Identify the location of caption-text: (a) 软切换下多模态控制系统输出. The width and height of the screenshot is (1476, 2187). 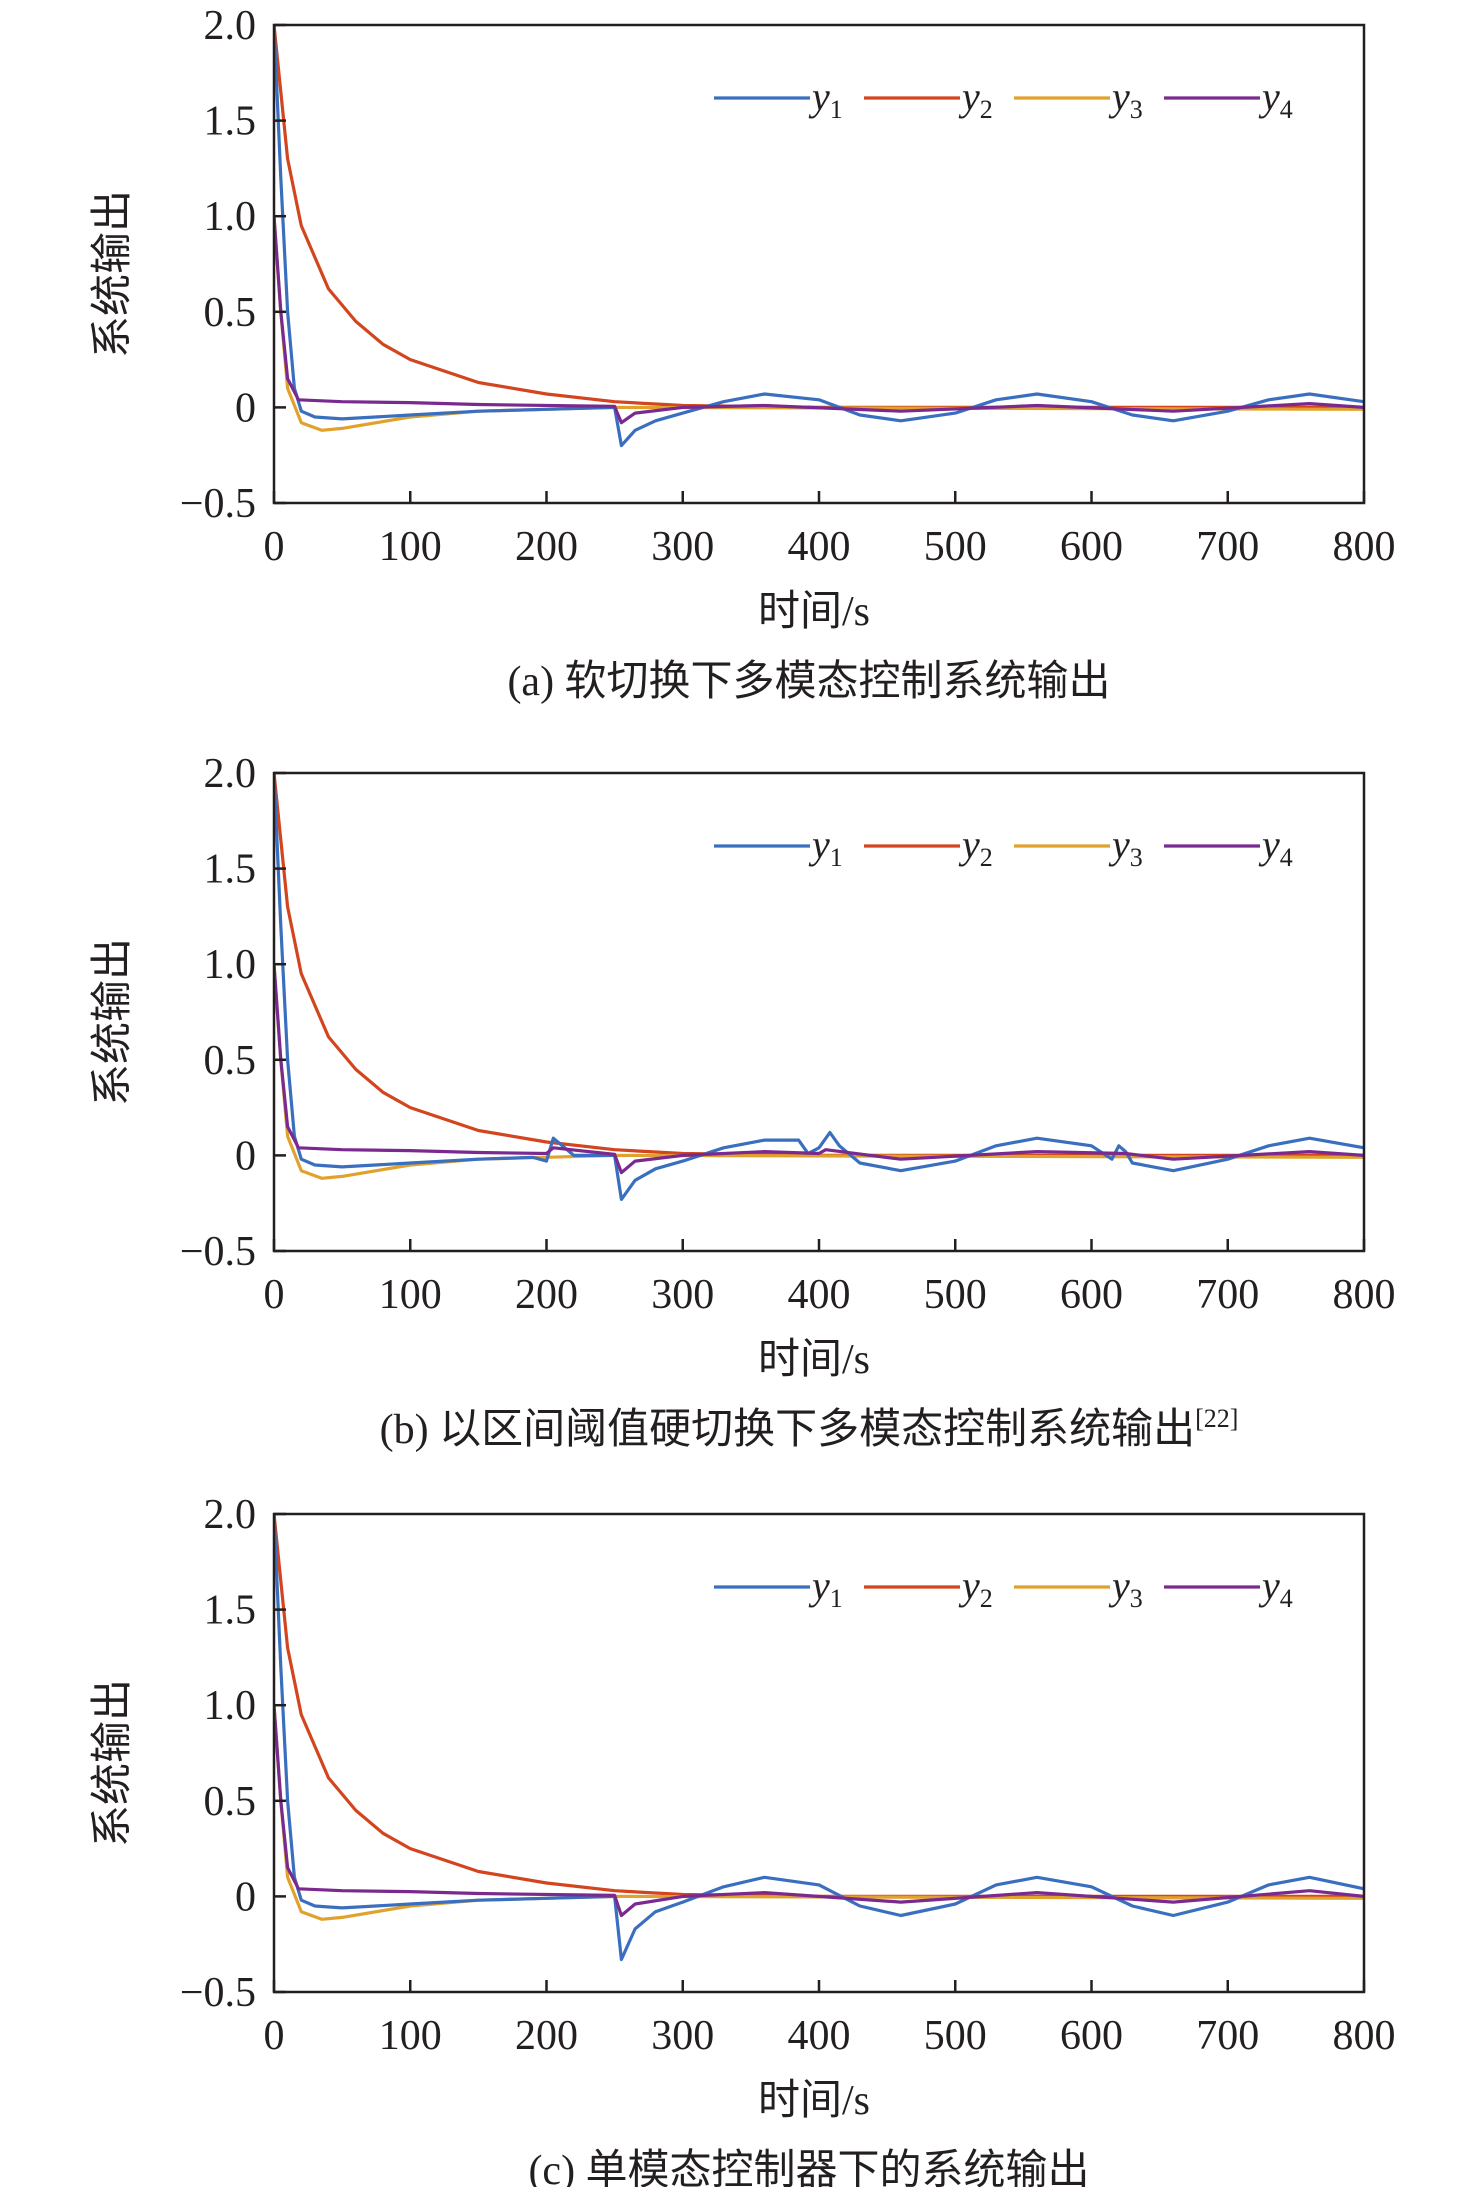
(808, 682).